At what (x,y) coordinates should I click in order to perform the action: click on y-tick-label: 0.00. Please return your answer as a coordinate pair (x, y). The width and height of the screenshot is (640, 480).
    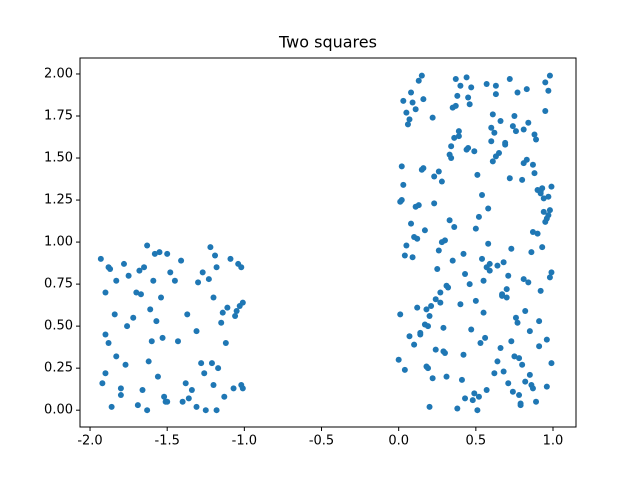
    Looking at the image, I should click on (58, 410).